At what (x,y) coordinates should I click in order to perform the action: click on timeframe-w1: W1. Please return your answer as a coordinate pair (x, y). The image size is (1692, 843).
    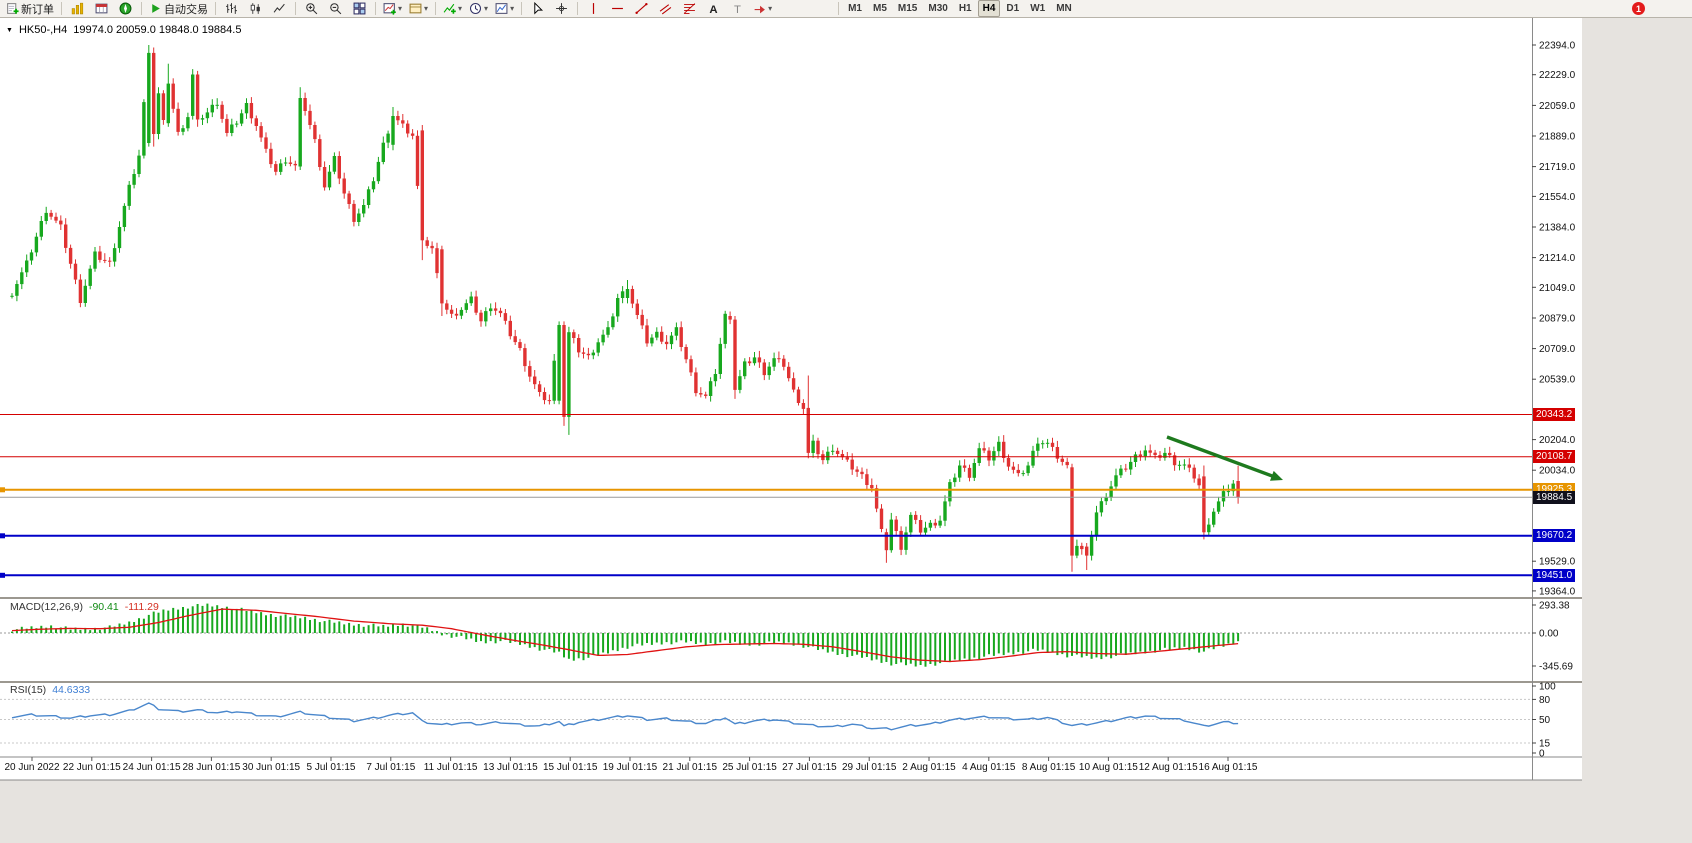
    Looking at the image, I should click on (1038, 8).